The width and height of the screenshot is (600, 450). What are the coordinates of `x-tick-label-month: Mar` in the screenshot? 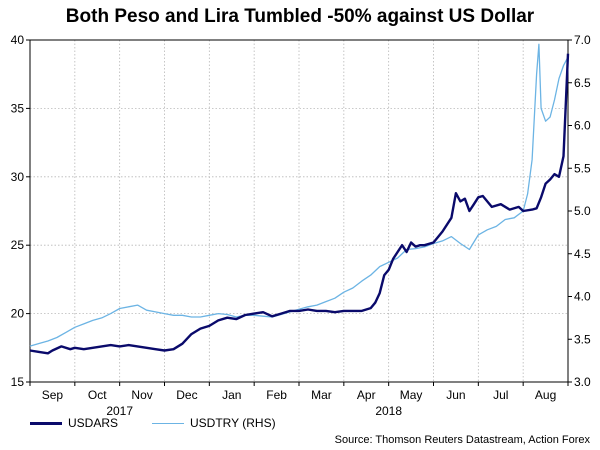 It's located at (321, 395).